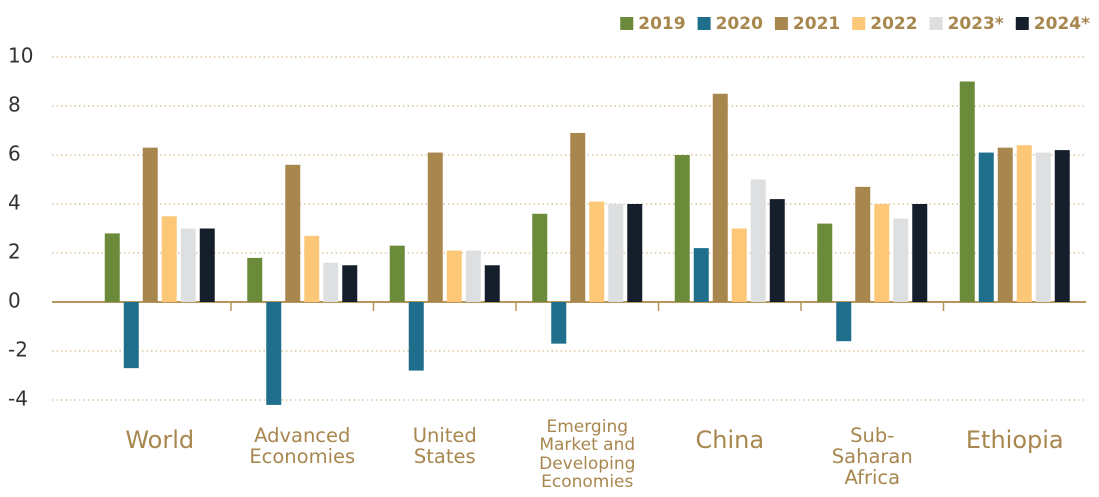  What do you see at coordinates (816, 24) in the screenshot?
I see `legend-label: 2021` at bounding box center [816, 24].